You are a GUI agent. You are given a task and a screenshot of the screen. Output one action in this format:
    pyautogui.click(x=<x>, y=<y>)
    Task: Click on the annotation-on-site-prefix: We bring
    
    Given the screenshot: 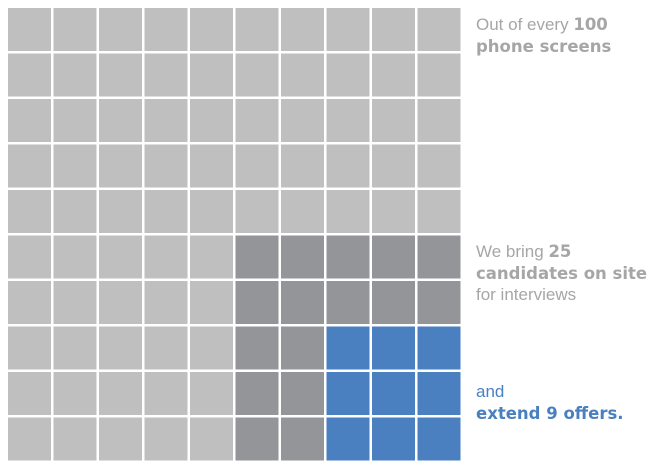 What is the action you would take?
    pyautogui.click(x=510, y=251)
    